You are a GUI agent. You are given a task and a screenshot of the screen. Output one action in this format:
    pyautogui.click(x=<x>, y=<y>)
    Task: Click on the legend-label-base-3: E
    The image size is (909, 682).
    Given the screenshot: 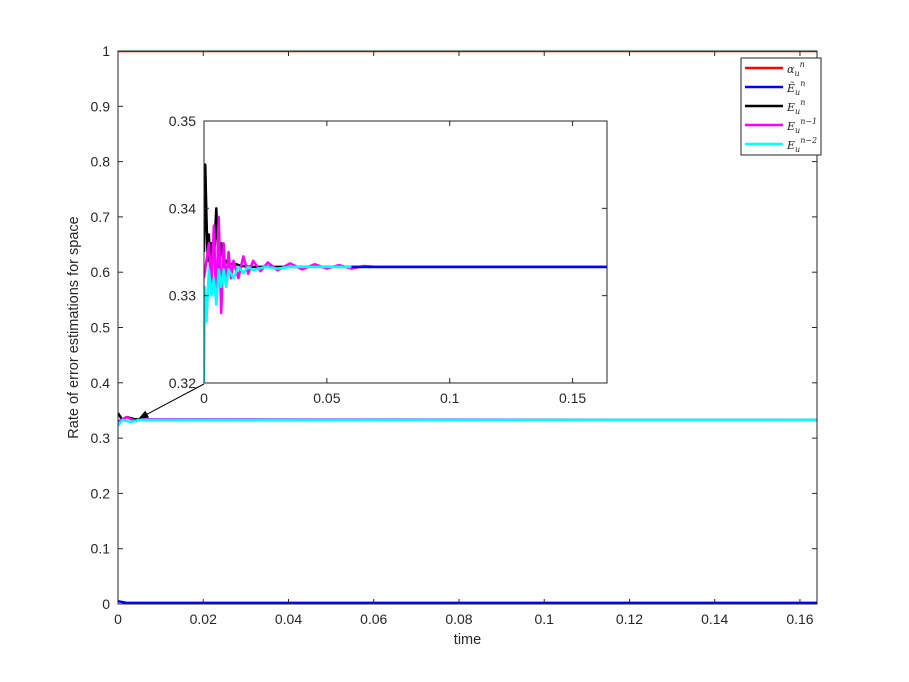 What is the action you would take?
    pyautogui.click(x=790, y=126)
    